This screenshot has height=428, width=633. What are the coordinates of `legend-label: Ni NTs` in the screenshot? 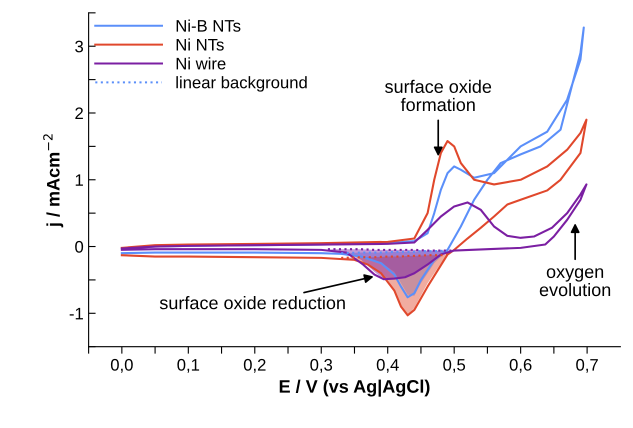 It's located at (200, 44).